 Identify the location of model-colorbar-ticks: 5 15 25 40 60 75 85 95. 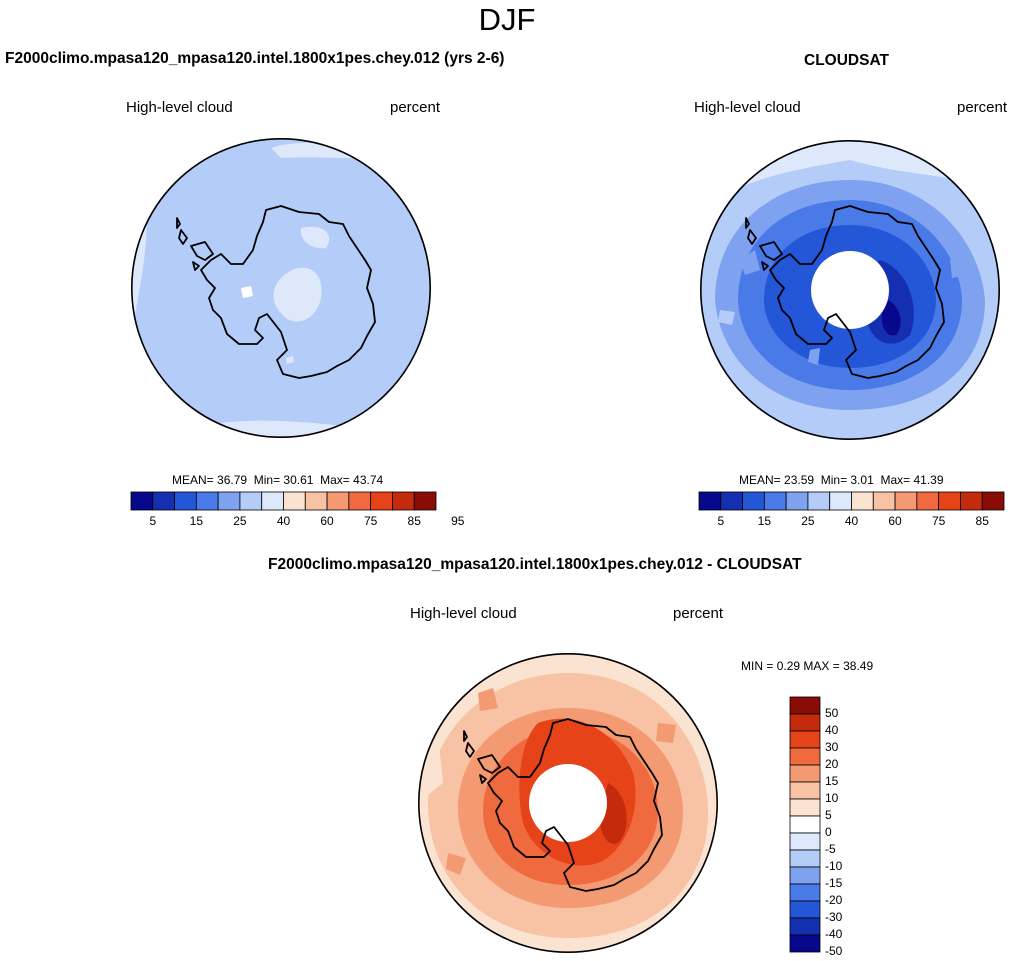
(297, 522).